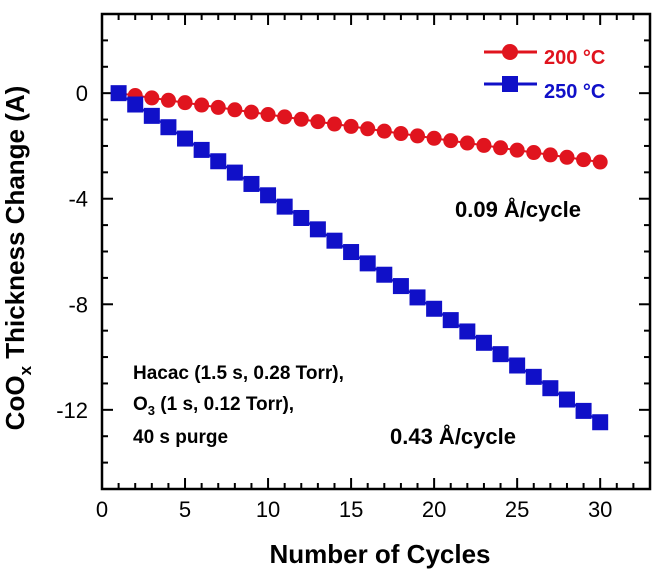 This screenshot has height=570, width=656. Describe the element at coordinates (102, 509) in the screenshot. I see `x-tick-label: 0` at that location.